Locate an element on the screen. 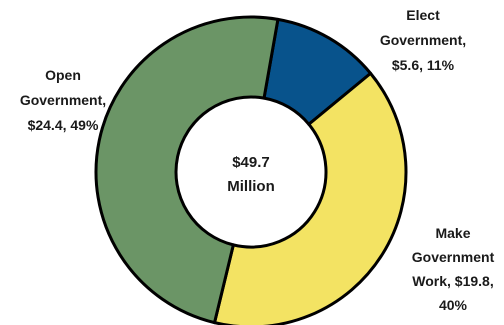  slice-label-line: Make is located at coordinates (452, 233).